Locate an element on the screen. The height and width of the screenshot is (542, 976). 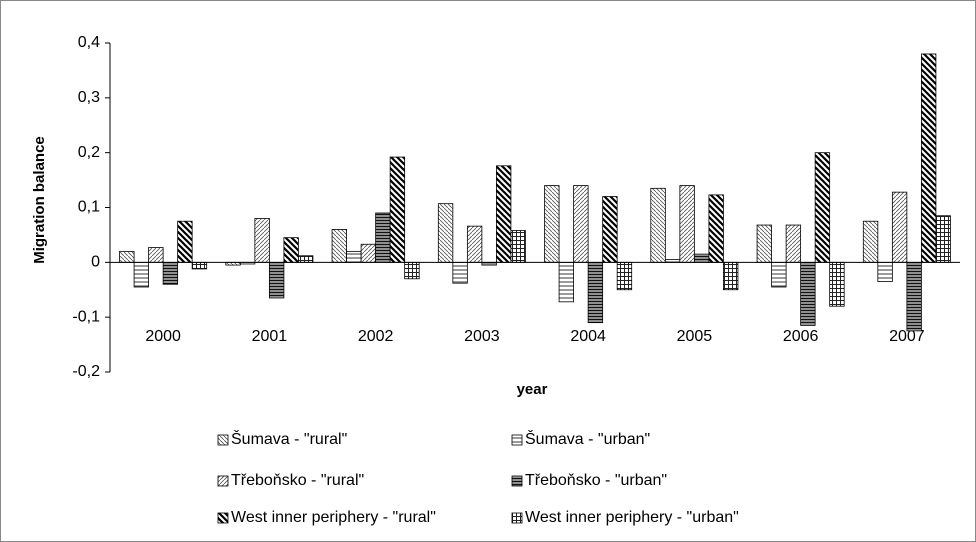
x-tick-label: 2002 is located at coordinates (376, 336).